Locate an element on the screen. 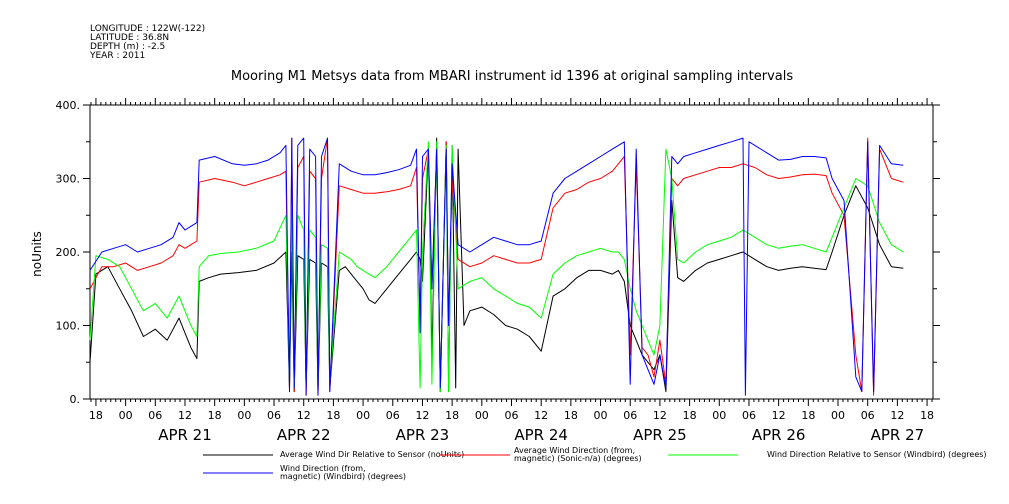  meta-year: YEAR : 2011 is located at coordinates (117, 56).